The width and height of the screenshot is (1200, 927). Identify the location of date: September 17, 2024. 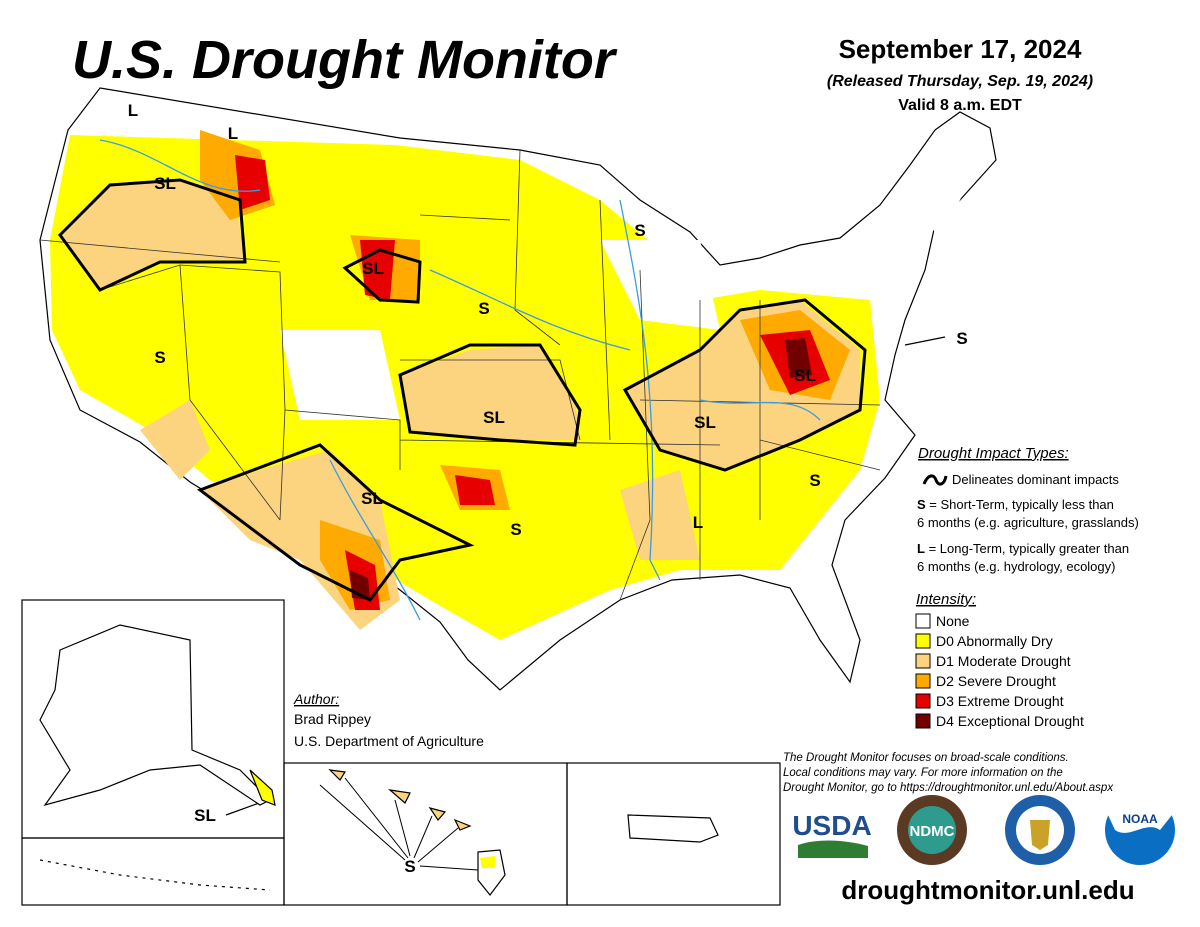
(960, 49).